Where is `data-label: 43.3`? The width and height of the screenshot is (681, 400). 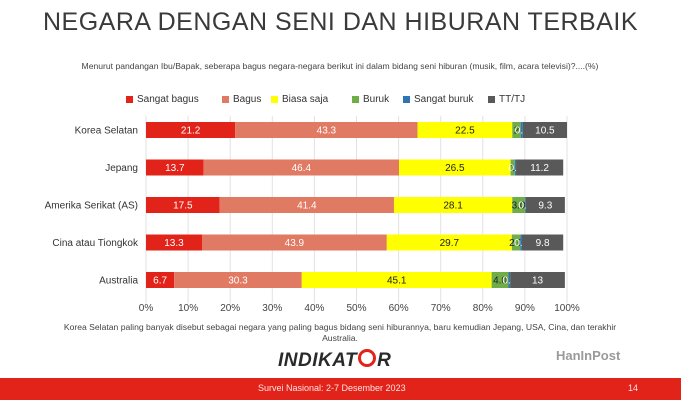 data-label: 43.3 is located at coordinates (327, 131).